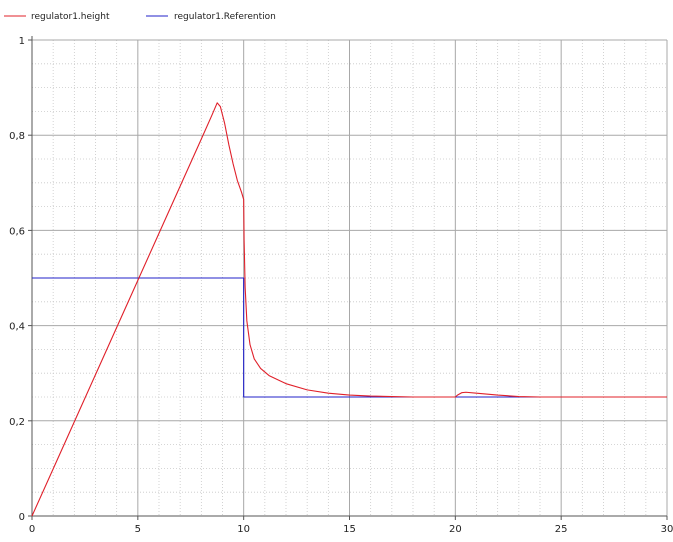 This screenshot has height=542, width=673. I want to click on y-tick-label: 0,2, so click(17, 422).